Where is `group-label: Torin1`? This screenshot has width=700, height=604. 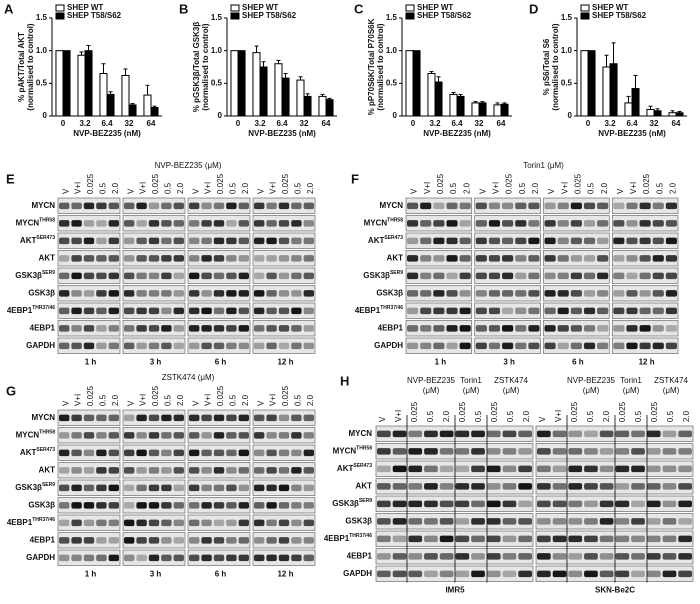 group-label: Torin1 is located at coordinates (631, 380).